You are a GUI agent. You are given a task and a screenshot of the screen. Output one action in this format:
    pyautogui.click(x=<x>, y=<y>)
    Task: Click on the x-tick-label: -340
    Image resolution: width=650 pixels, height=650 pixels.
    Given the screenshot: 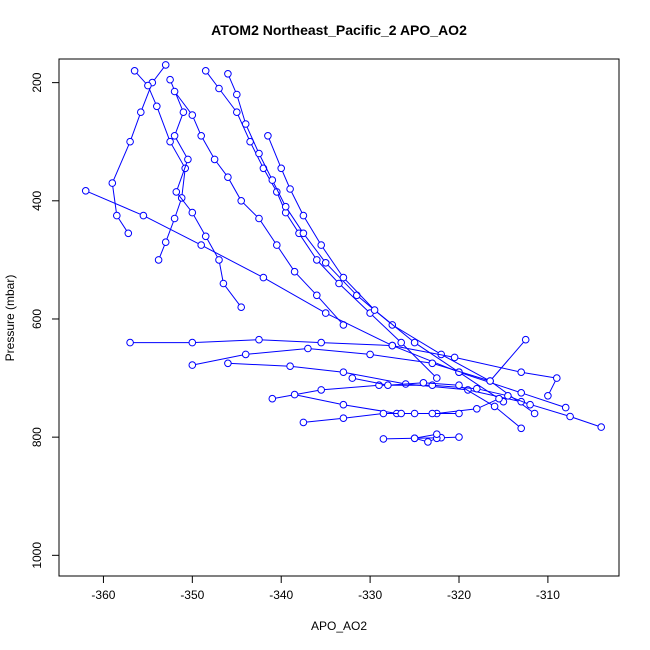 What is the action you would take?
    pyautogui.click(x=281, y=595)
    